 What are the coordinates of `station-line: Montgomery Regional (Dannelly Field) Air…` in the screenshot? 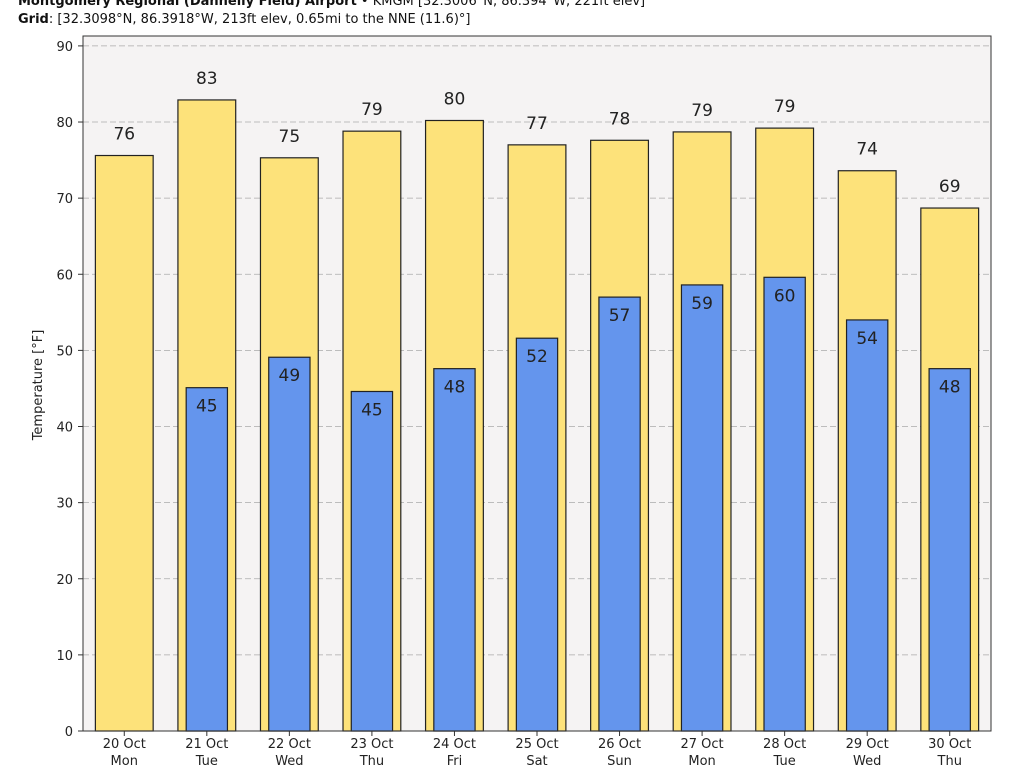 It's located at (331, 5).